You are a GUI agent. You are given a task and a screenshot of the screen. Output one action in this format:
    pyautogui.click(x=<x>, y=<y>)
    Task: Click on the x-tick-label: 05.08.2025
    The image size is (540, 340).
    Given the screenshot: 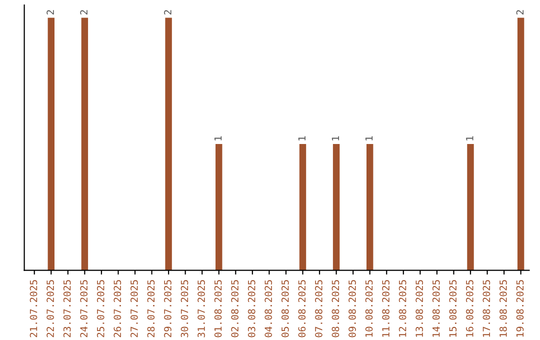 What is the action you would take?
    pyautogui.click(x=285, y=309)
    